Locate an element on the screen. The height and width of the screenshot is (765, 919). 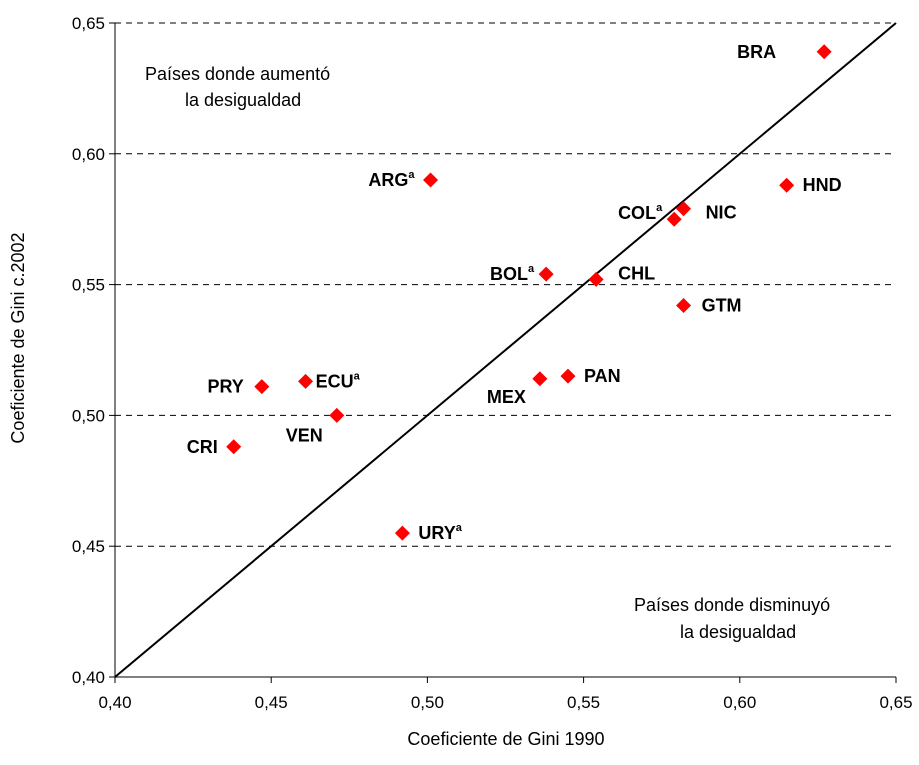
point-label-ven: VEN is located at coordinates (304, 435).